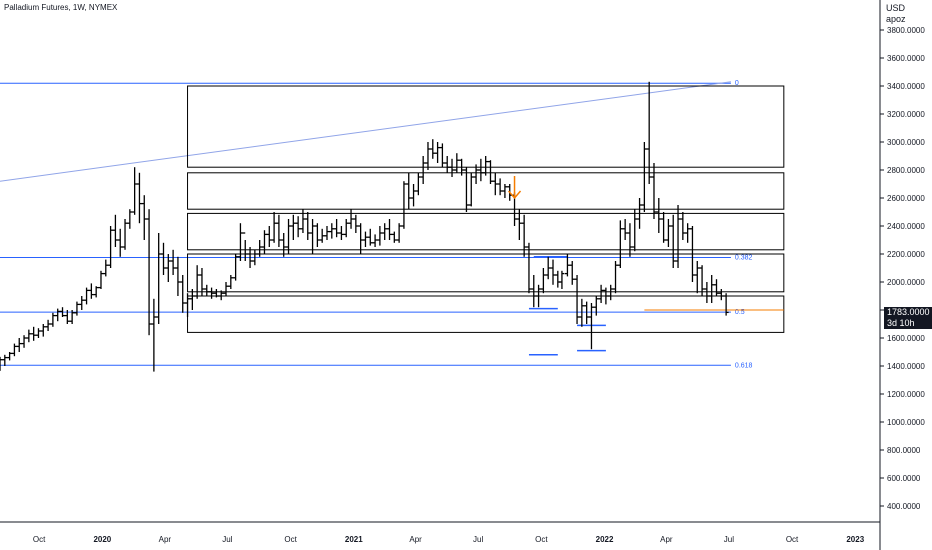 This screenshot has height=550, width=932. Describe the element at coordinates (906, 142) in the screenshot. I see `price-tick-label: 3000.0000` at that location.